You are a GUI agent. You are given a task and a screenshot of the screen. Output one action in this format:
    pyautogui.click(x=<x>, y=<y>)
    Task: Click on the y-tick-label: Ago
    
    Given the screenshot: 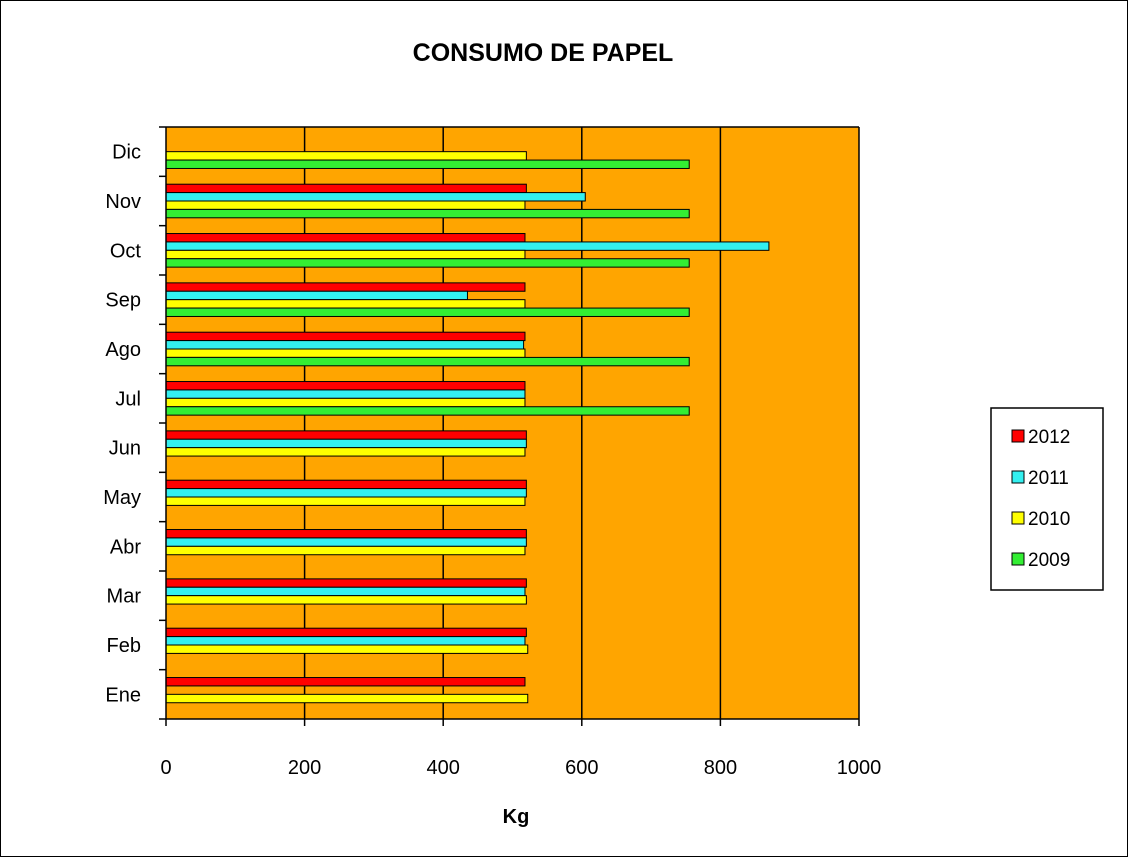 What is the action you would take?
    pyautogui.click(x=123, y=350)
    